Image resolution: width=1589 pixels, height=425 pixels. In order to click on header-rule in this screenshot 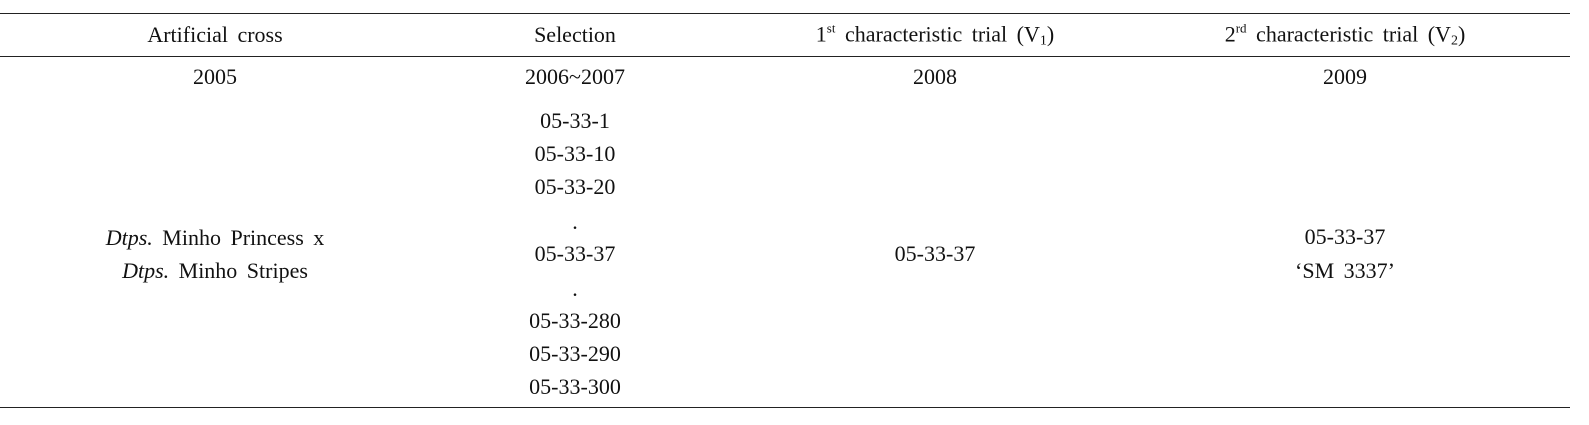, I will do `click(785, 56)`.